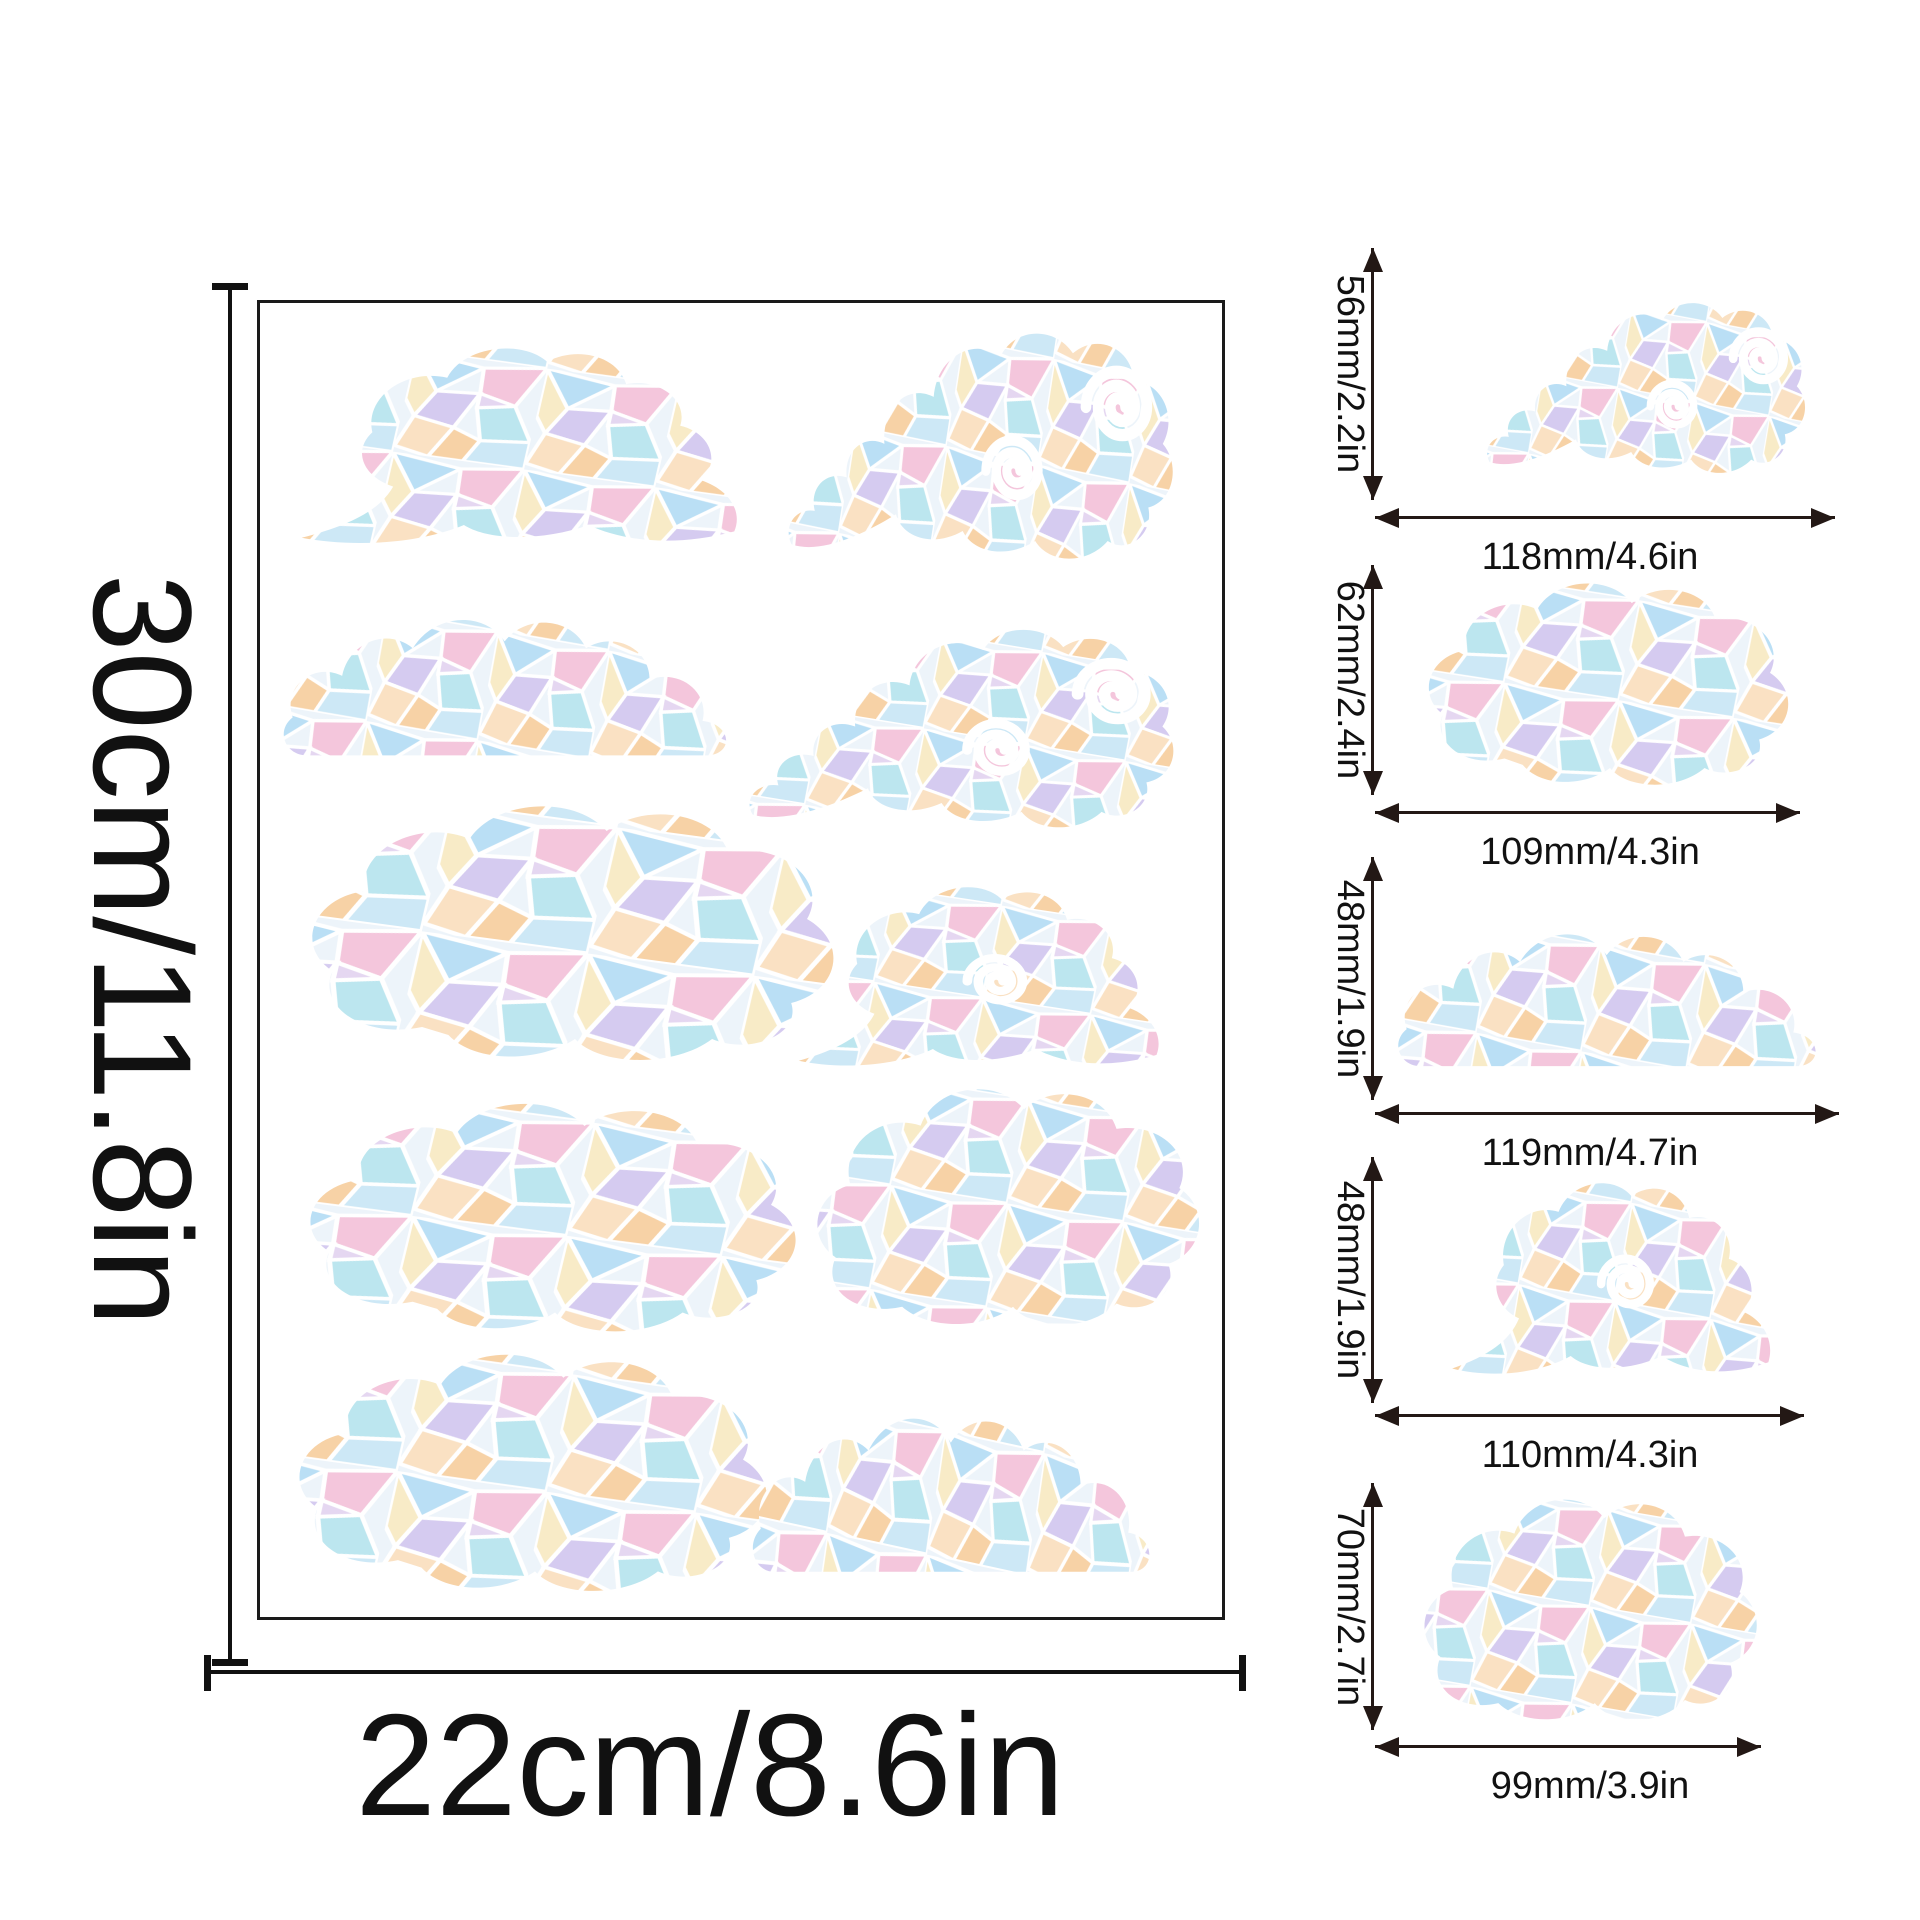  What do you see at coordinates (1590, 1455) in the screenshot?
I see `item4-width-label: 110mm/4.3in` at bounding box center [1590, 1455].